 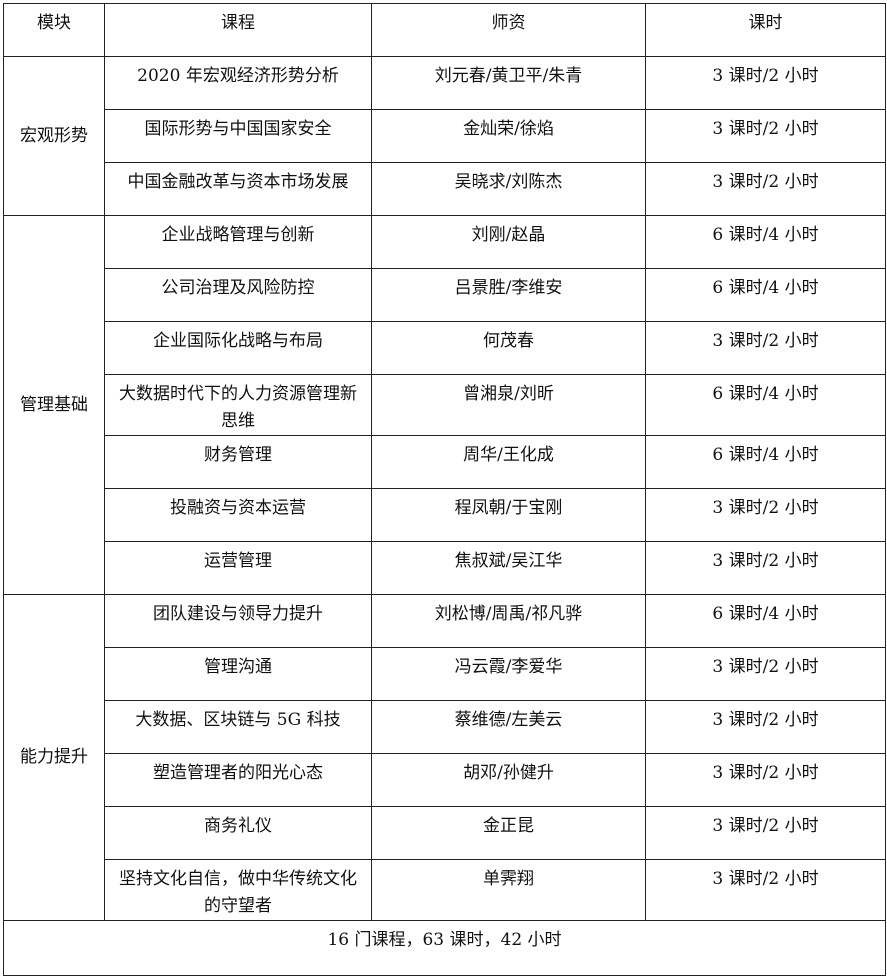 What do you see at coordinates (508, 30) in the screenshot?
I see `header-teacher: 师资` at bounding box center [508, 30].